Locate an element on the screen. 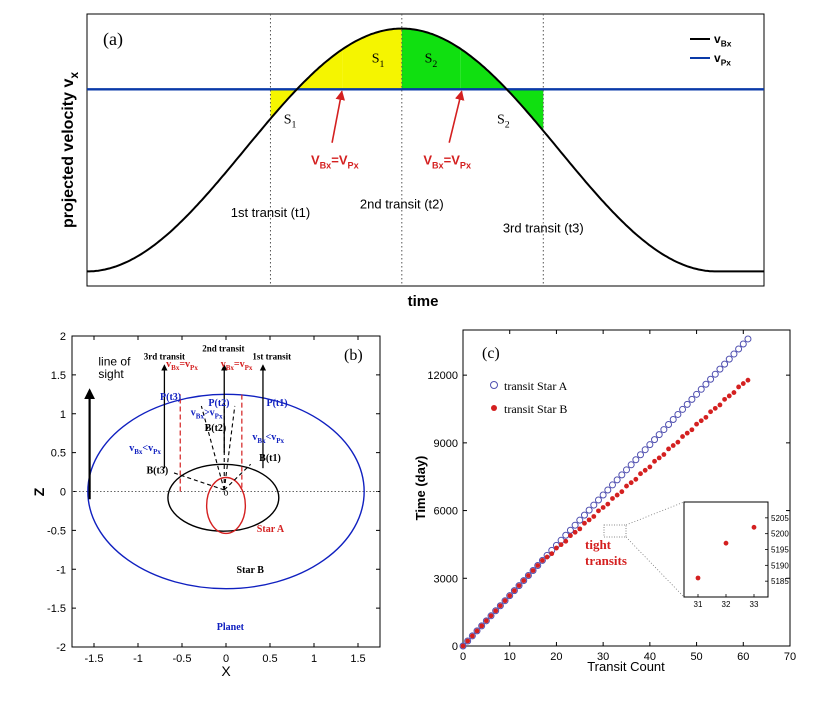  condition-label-3-part: Bx is located at coordinates (261, 441).